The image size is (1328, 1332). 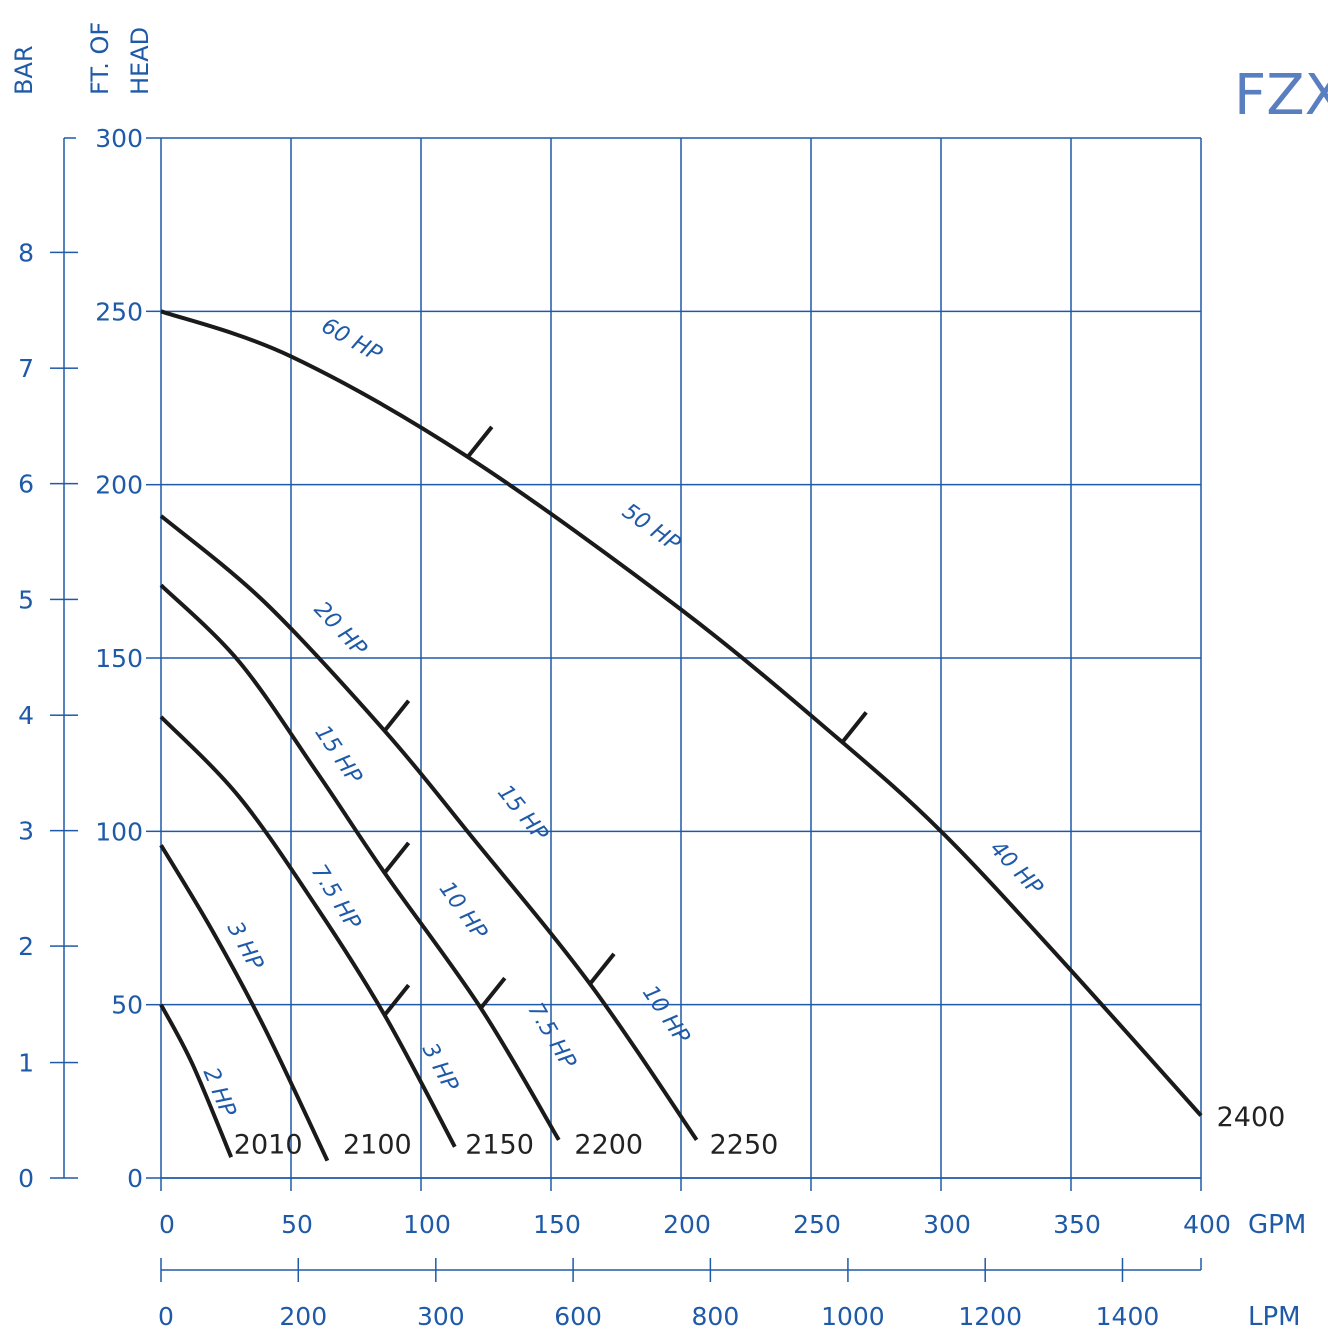 What do you see at coordinates (26, 599) in the screenshot?
I see `bar-tick-label: 5` at bounding box center [26, 599].